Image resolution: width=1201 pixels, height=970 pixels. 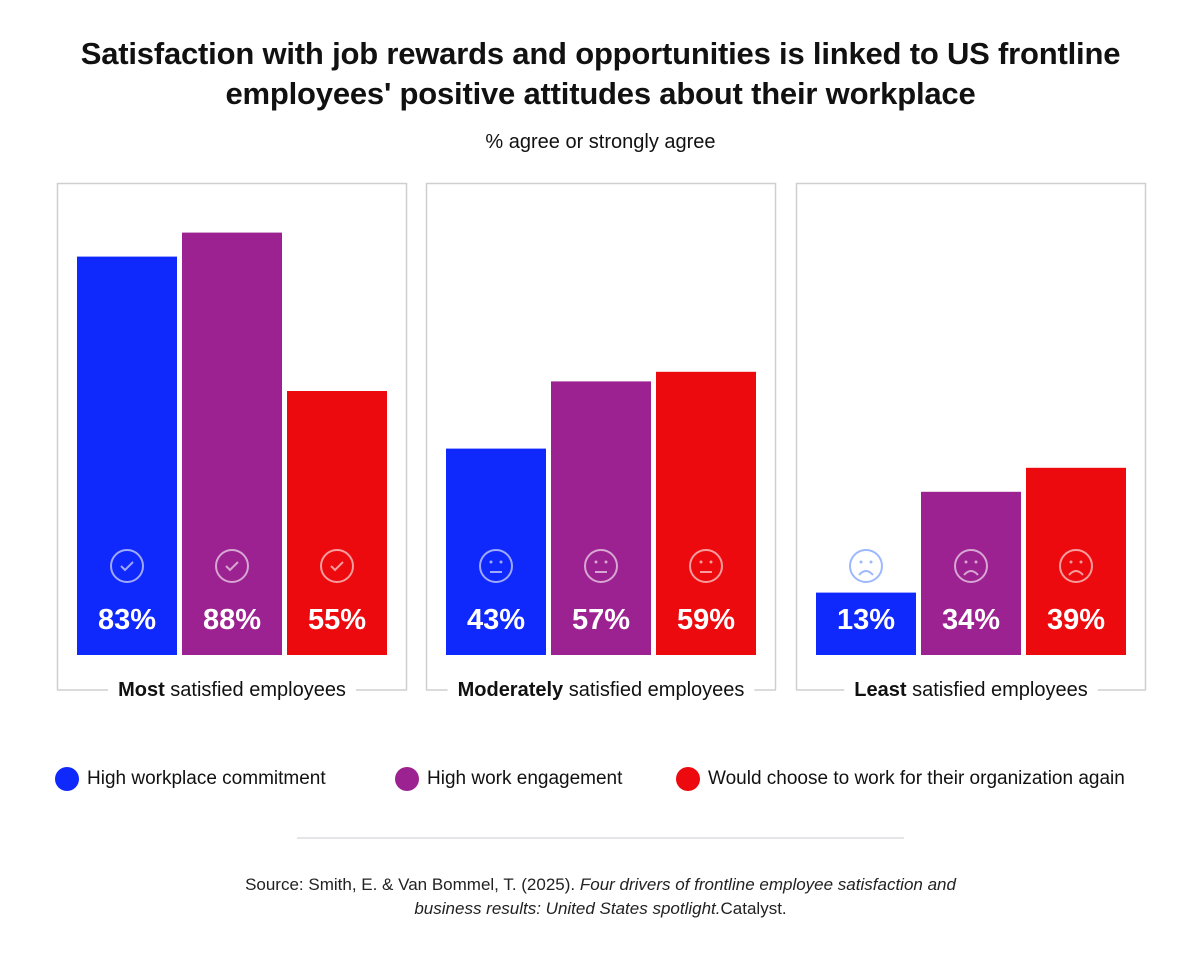 What do you see at coordinates (1076, 620) in the screenshot?
I see `data-label: 39%` at bounding box center [1076, 620].